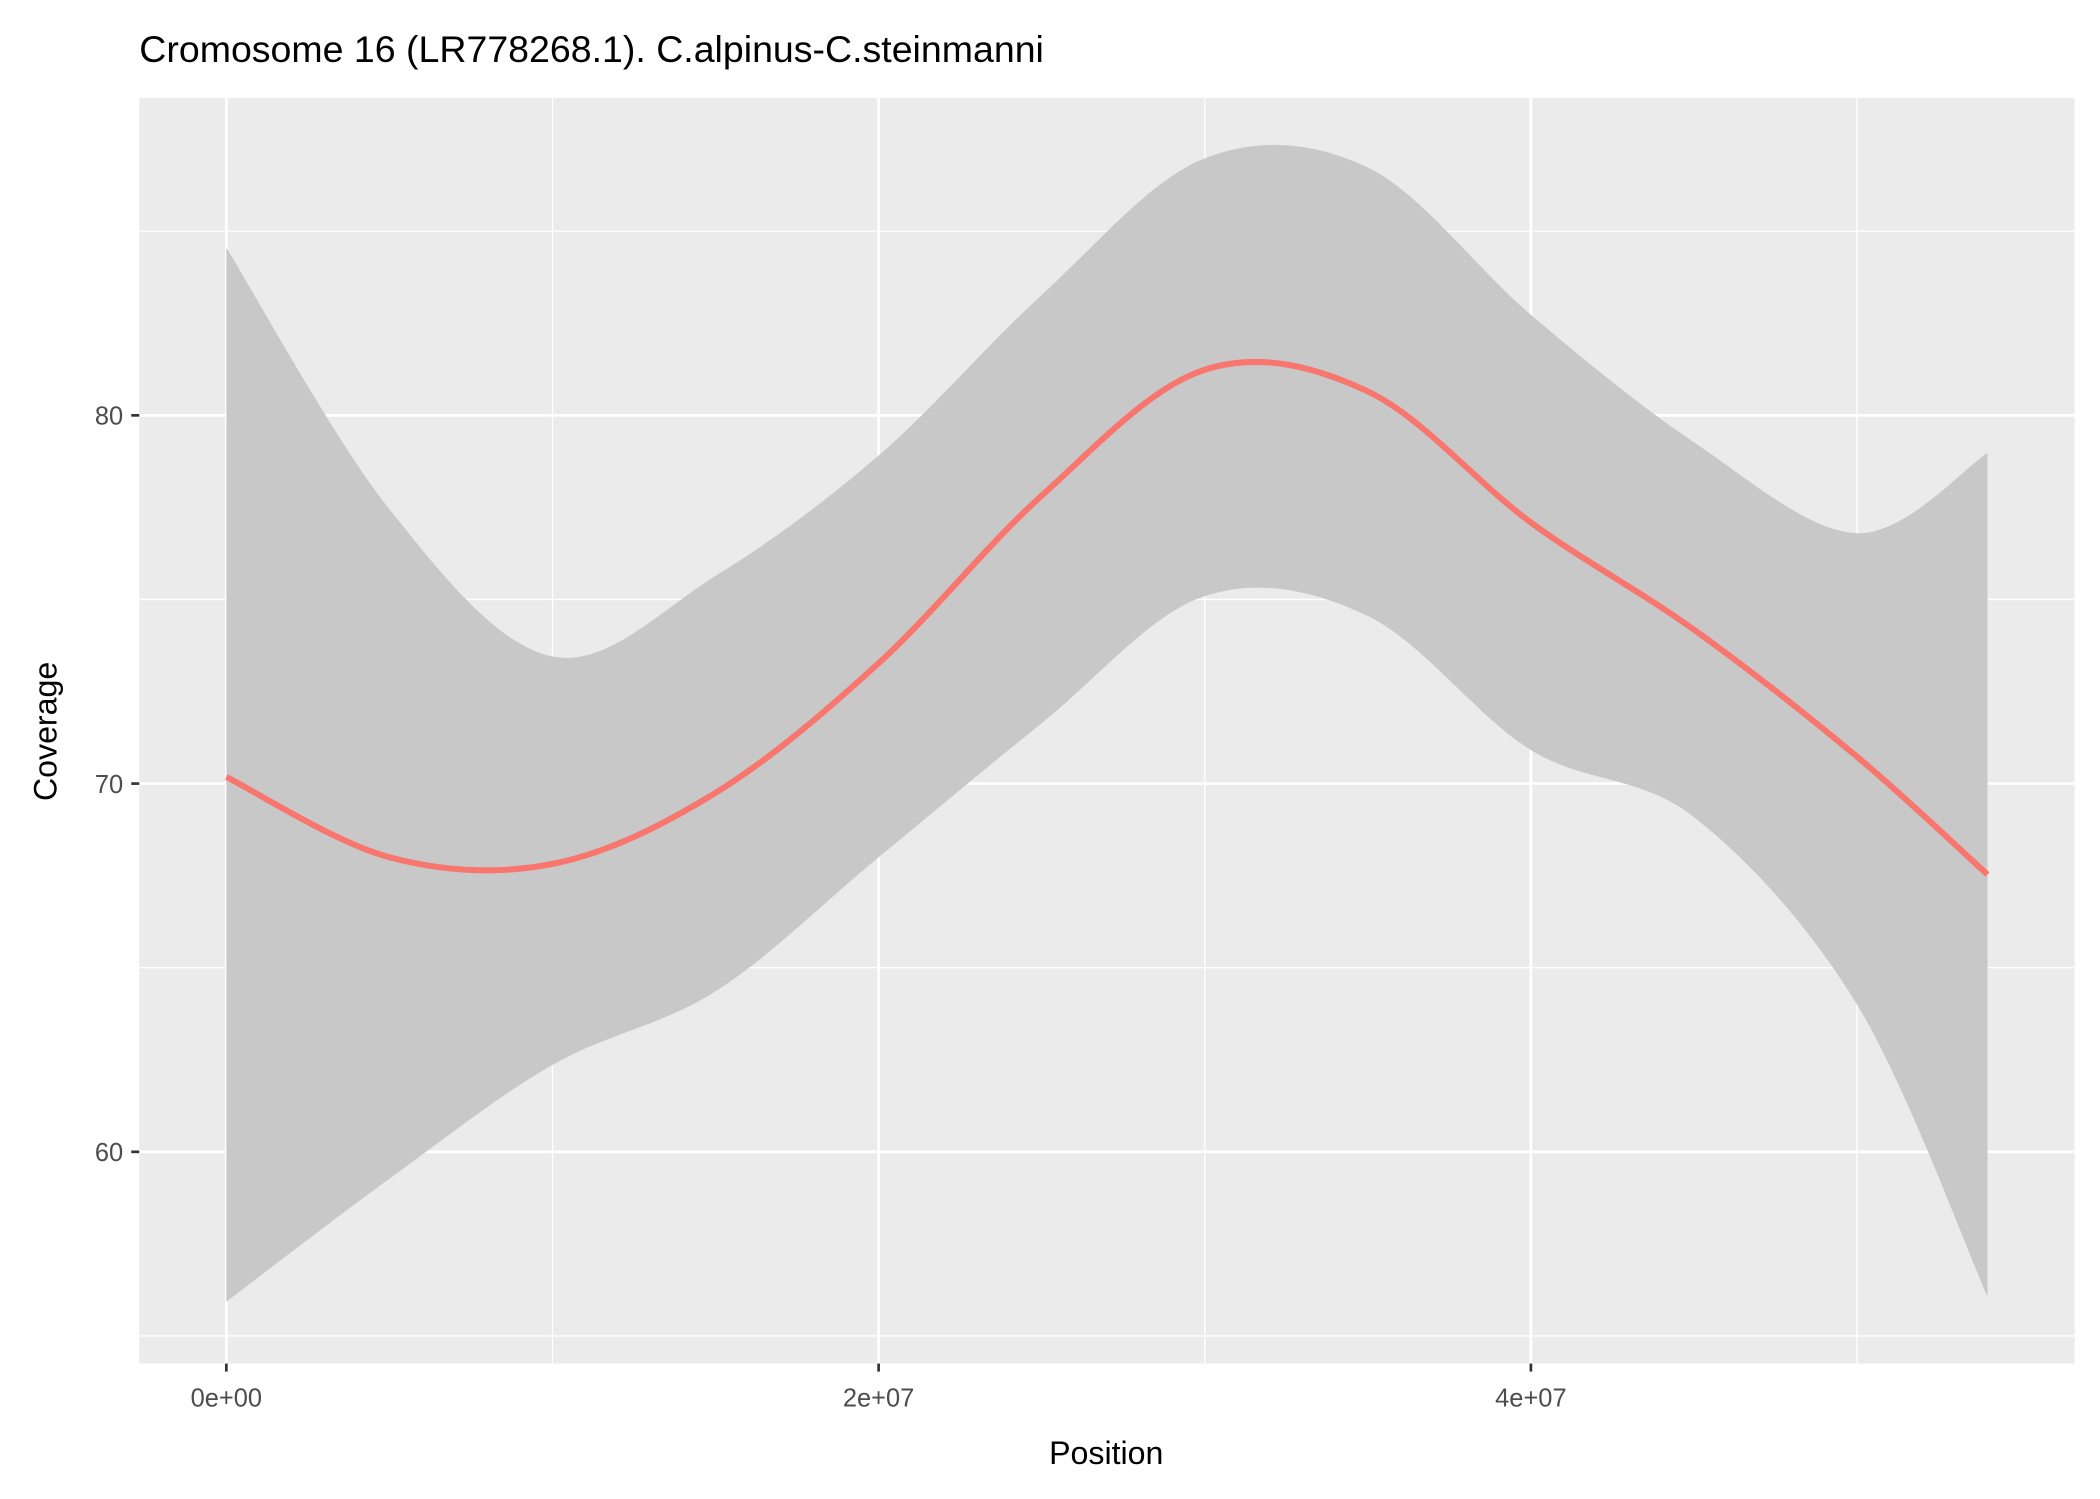  I want to click on x-tick-label: 4e+07, so click(1530, 1398).